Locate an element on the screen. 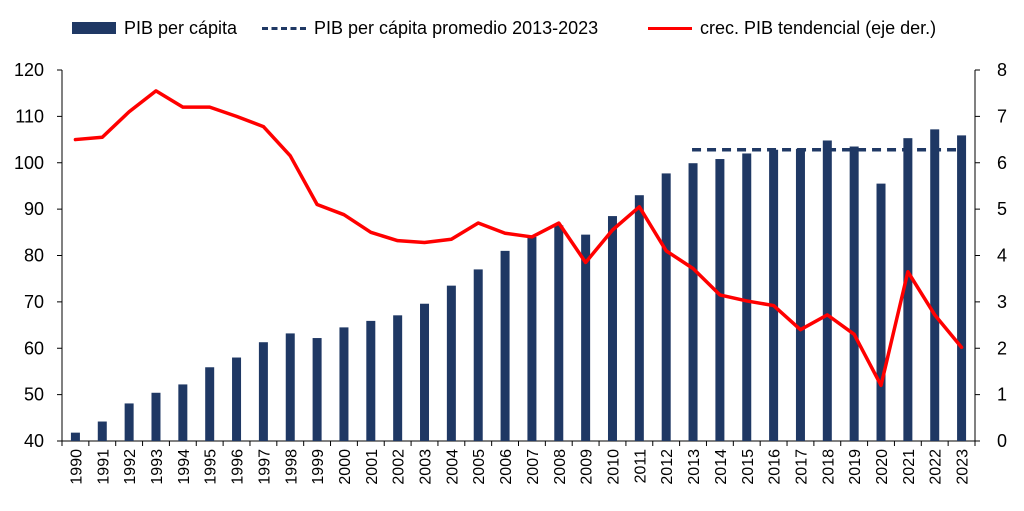 Image resolution: width=1024 pixels, height=511 pixels. x-tick-label: 2009 is located at coordinates (587, 467).